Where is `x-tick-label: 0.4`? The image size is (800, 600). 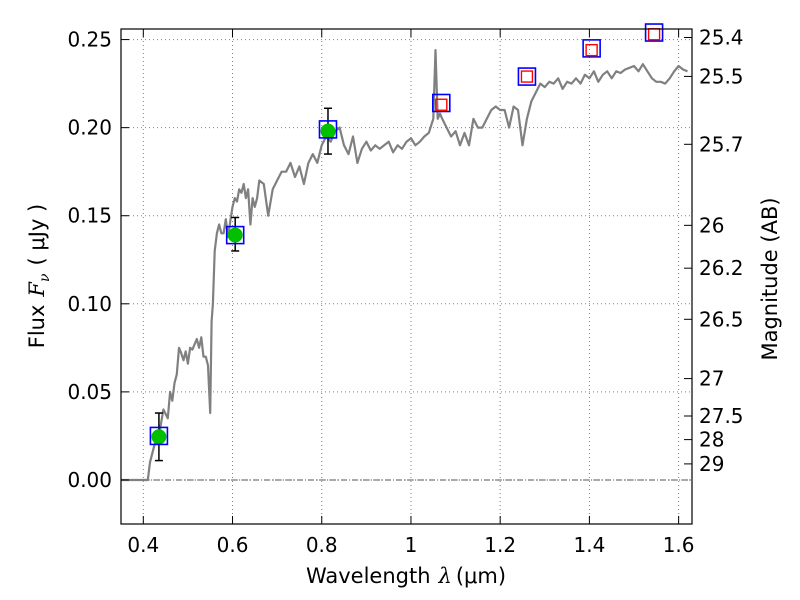
x-tick-label: 0.4 is located at coordinates (143, 545).